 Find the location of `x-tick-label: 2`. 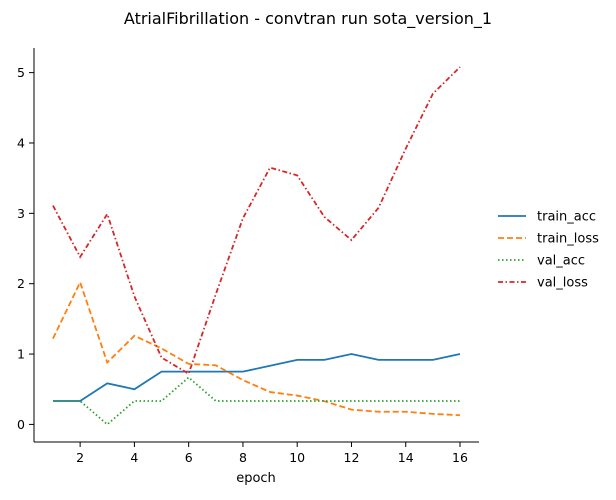

x-tick-label: 2 is located at coordinates (80, 457).